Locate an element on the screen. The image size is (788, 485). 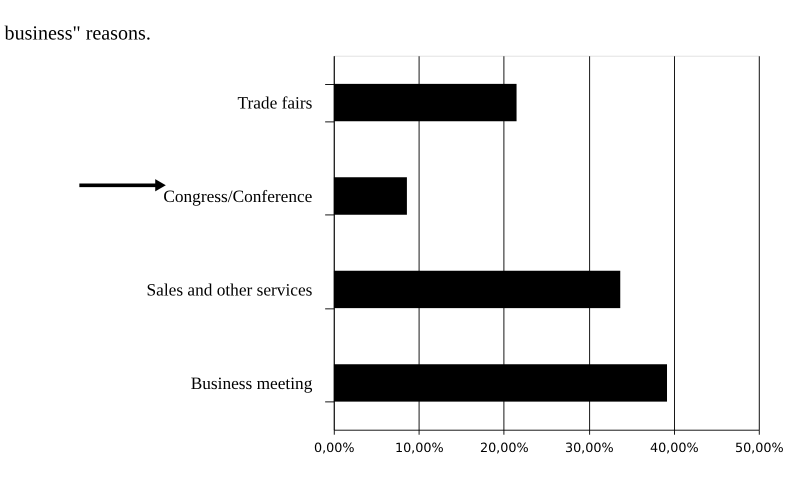
text: business" reasons. is located at coordinates (77, 33).